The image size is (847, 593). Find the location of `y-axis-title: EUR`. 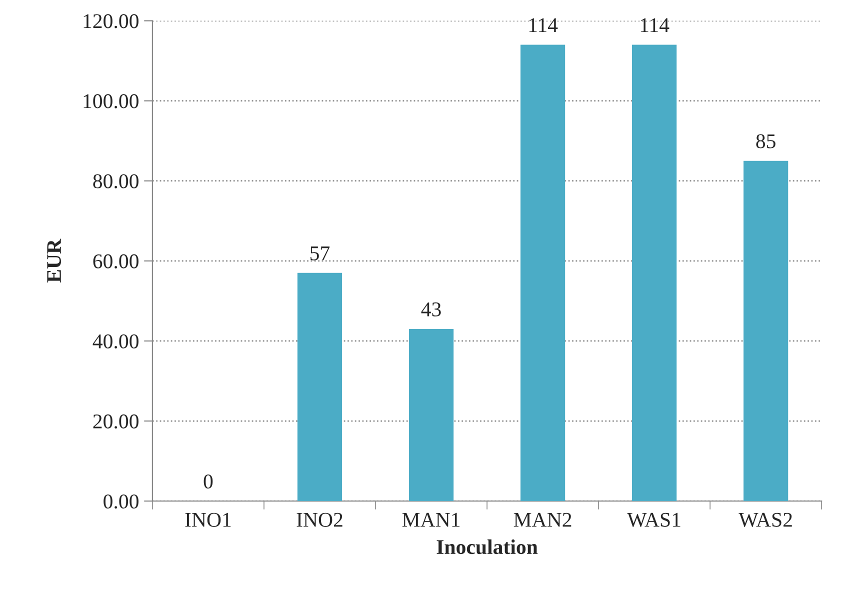

y-axis-title: EUR is located at coordinates (54, 260).